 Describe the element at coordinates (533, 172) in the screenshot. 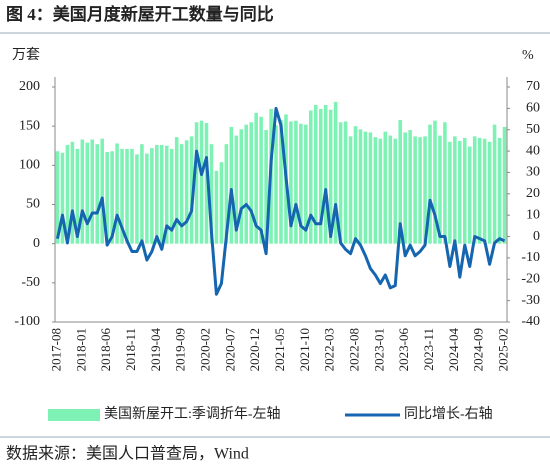

I see `y2-tick-label: 30` at that location.